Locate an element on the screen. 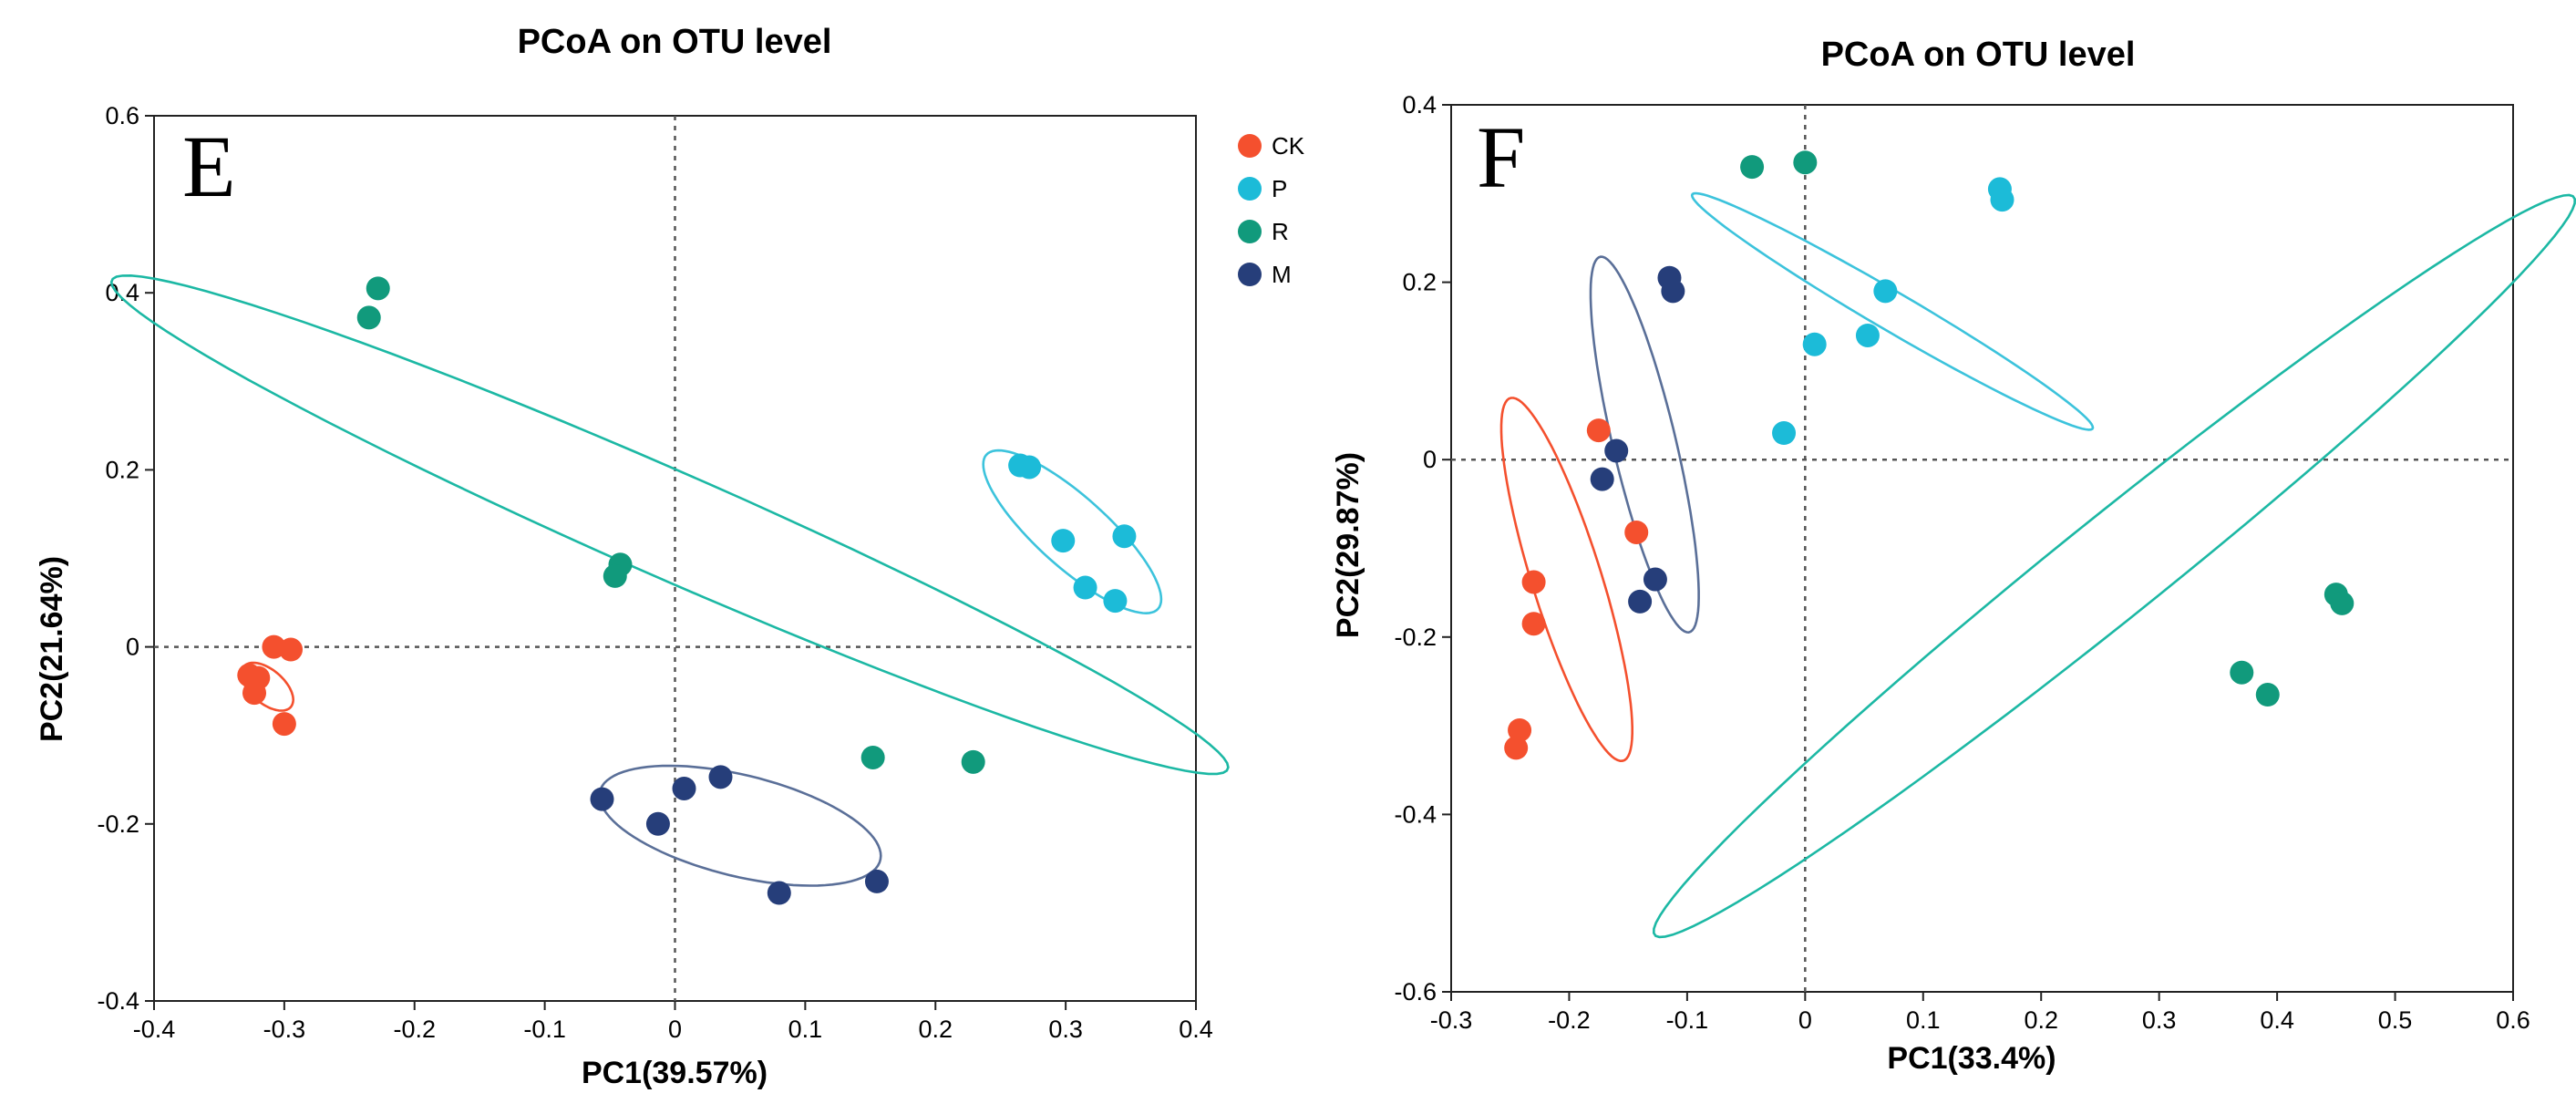  legend-label-r: R is located at coordinates (1280, 232).